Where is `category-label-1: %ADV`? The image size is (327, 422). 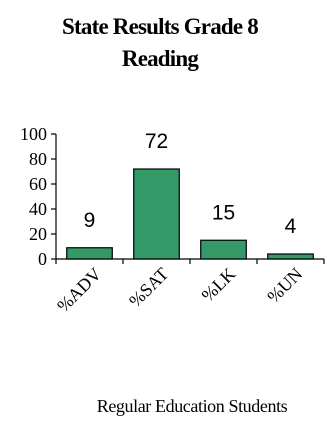 category-label-1: %ADV is located at coordinates (79, 290).